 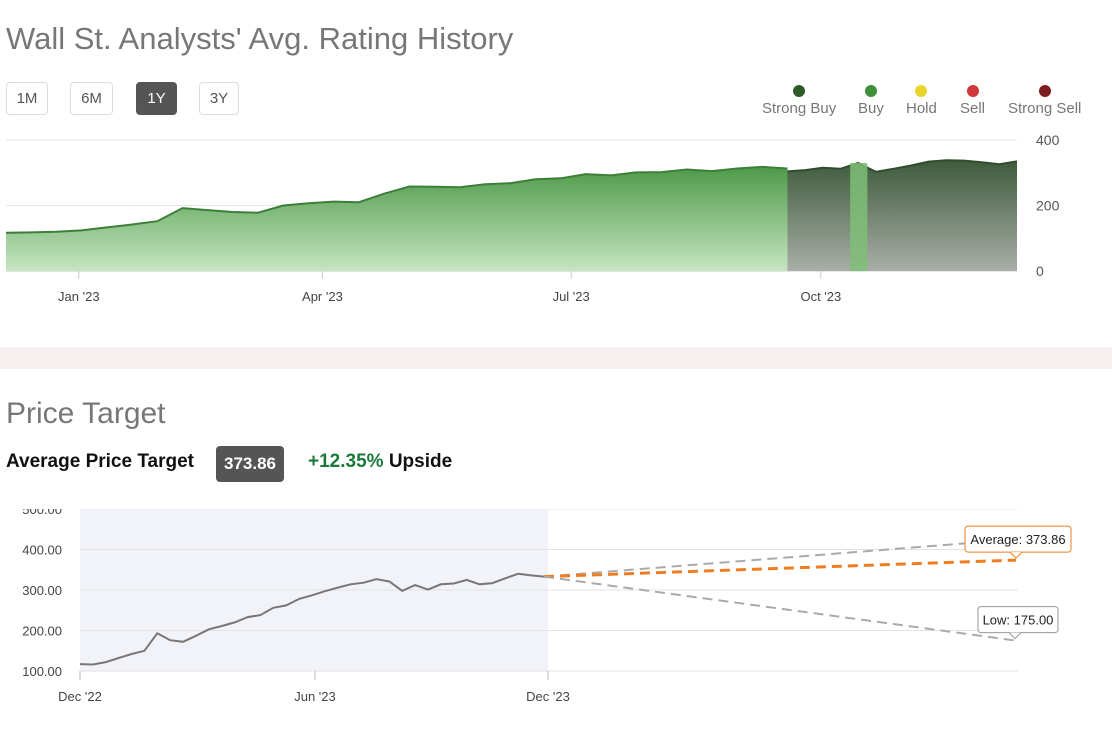 What do you see at coordinates (346, 461) in the screenshot?
I see `upside-percent: +12.35%` at bounding box center [346, 461].